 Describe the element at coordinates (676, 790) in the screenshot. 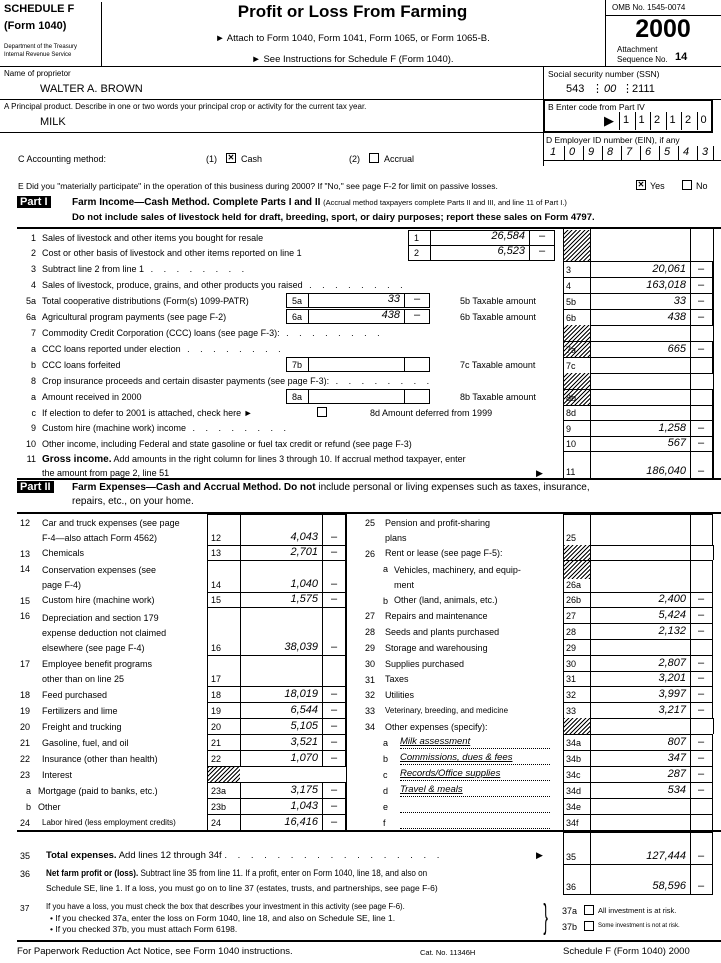

I see `amount-field-34d: 534` at that location.